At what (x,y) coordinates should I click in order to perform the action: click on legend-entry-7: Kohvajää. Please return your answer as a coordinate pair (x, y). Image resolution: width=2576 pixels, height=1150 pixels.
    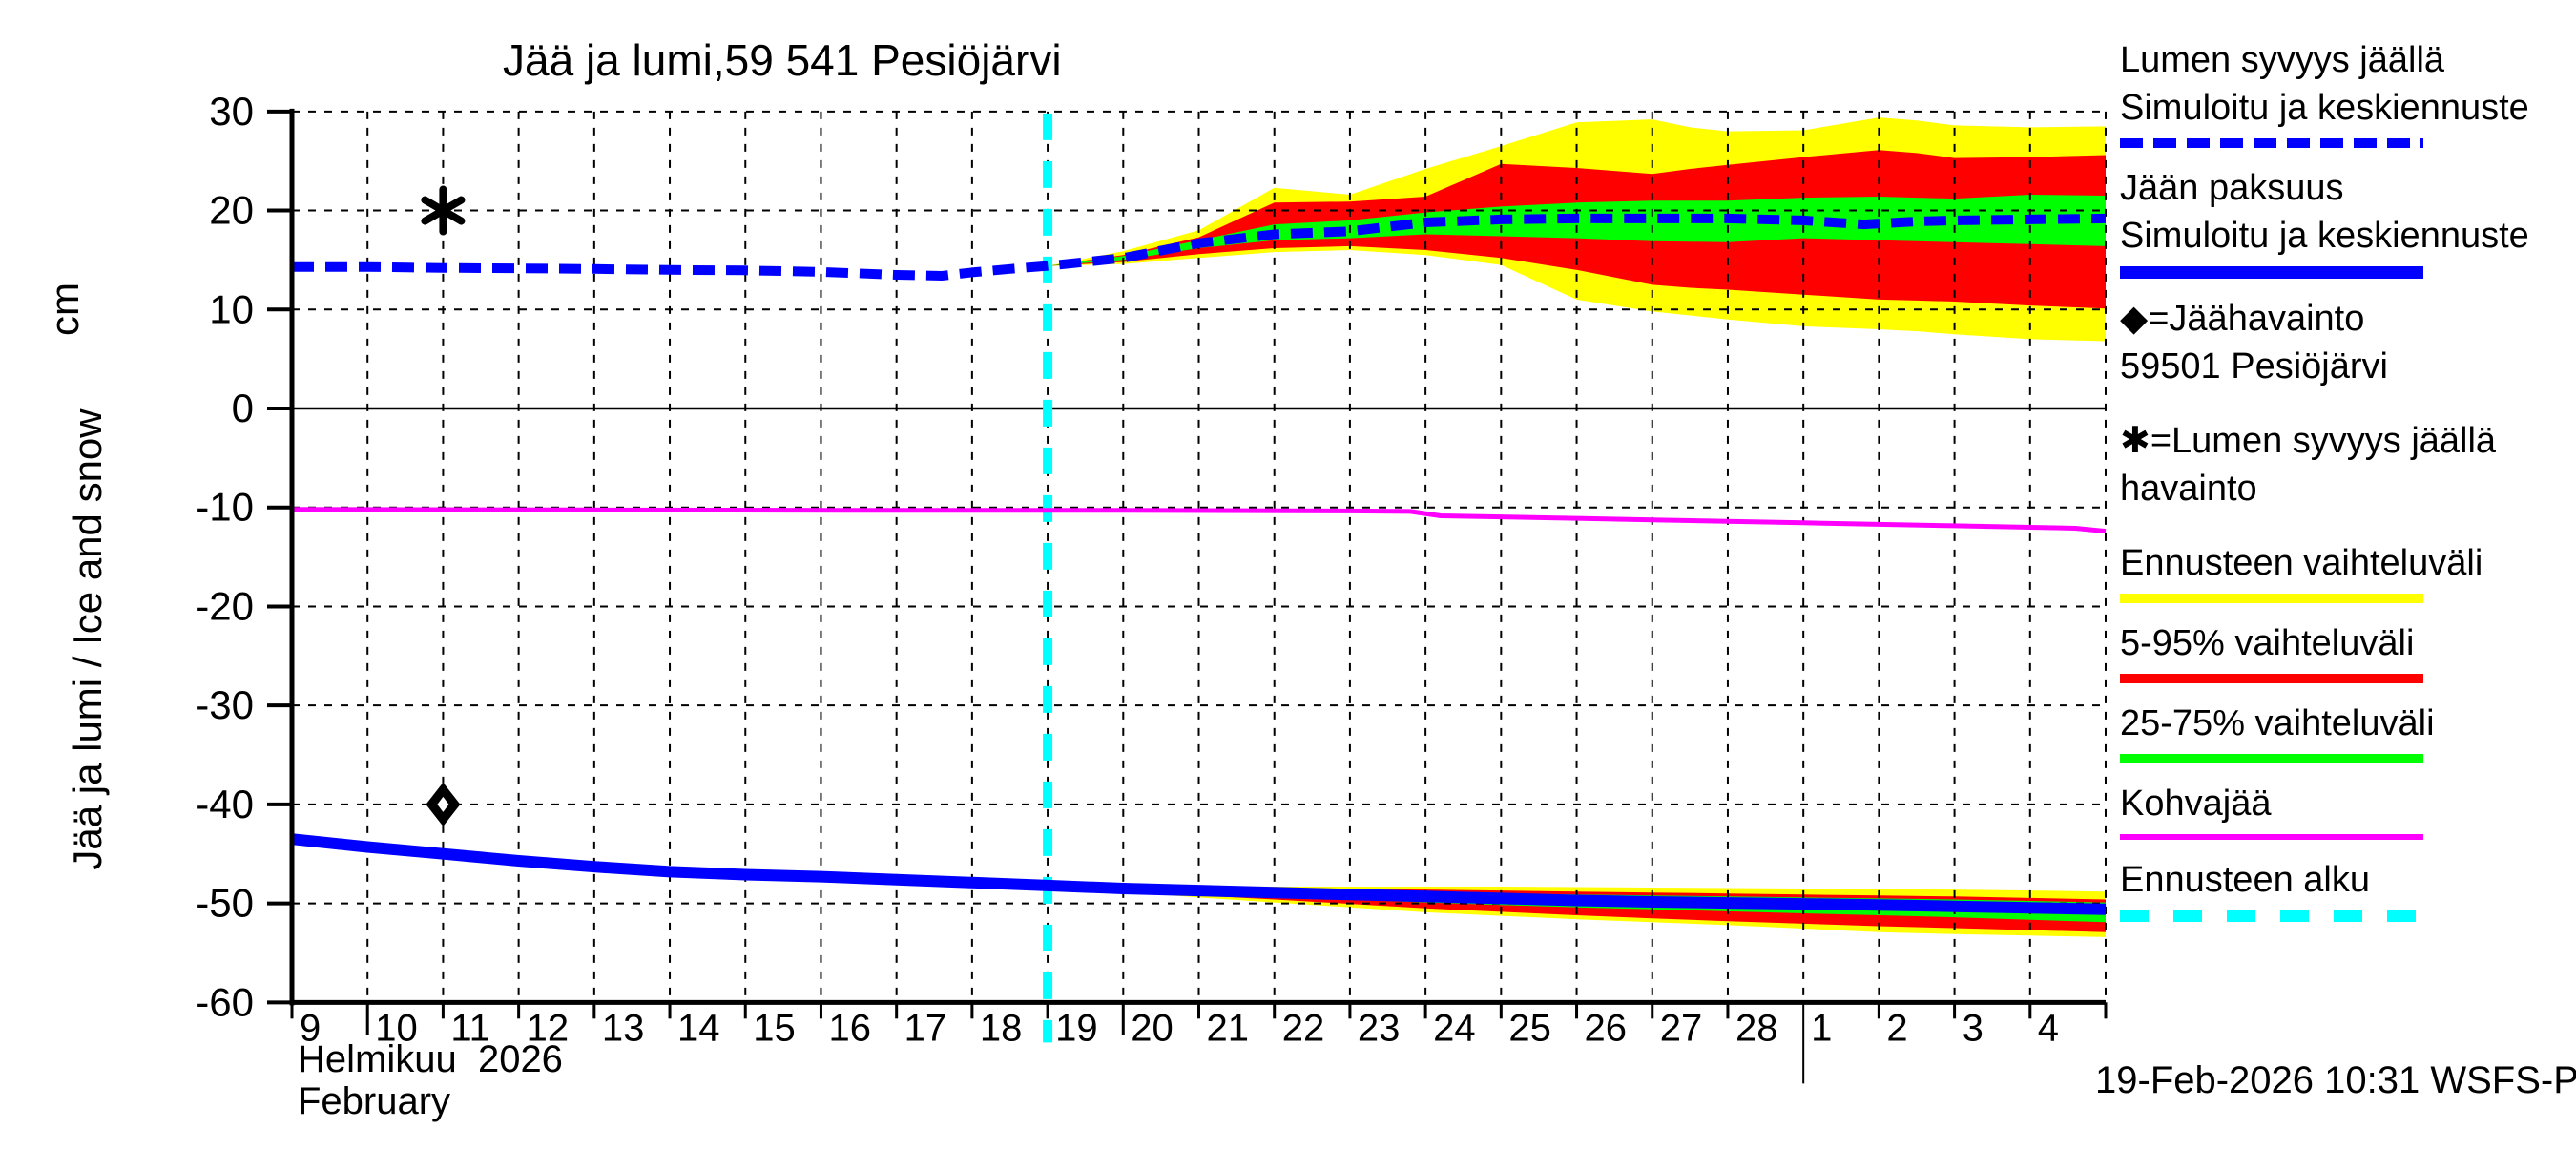
    Looking at the image, I should click on (2348, 810).